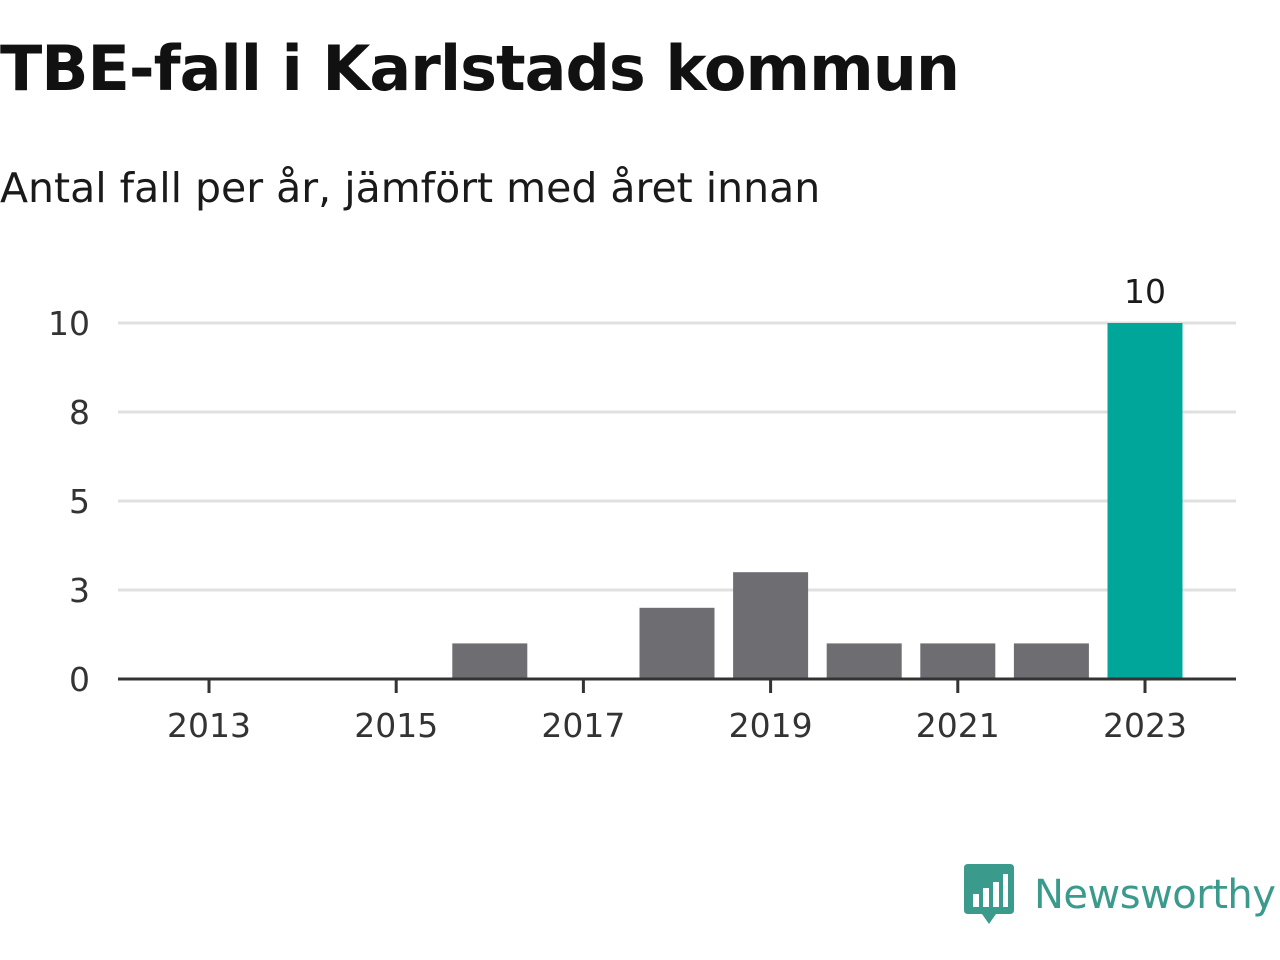 This screenshot has height=960, width=1280. I want to click on x-tick-label: 2023, so click(1145, 725).